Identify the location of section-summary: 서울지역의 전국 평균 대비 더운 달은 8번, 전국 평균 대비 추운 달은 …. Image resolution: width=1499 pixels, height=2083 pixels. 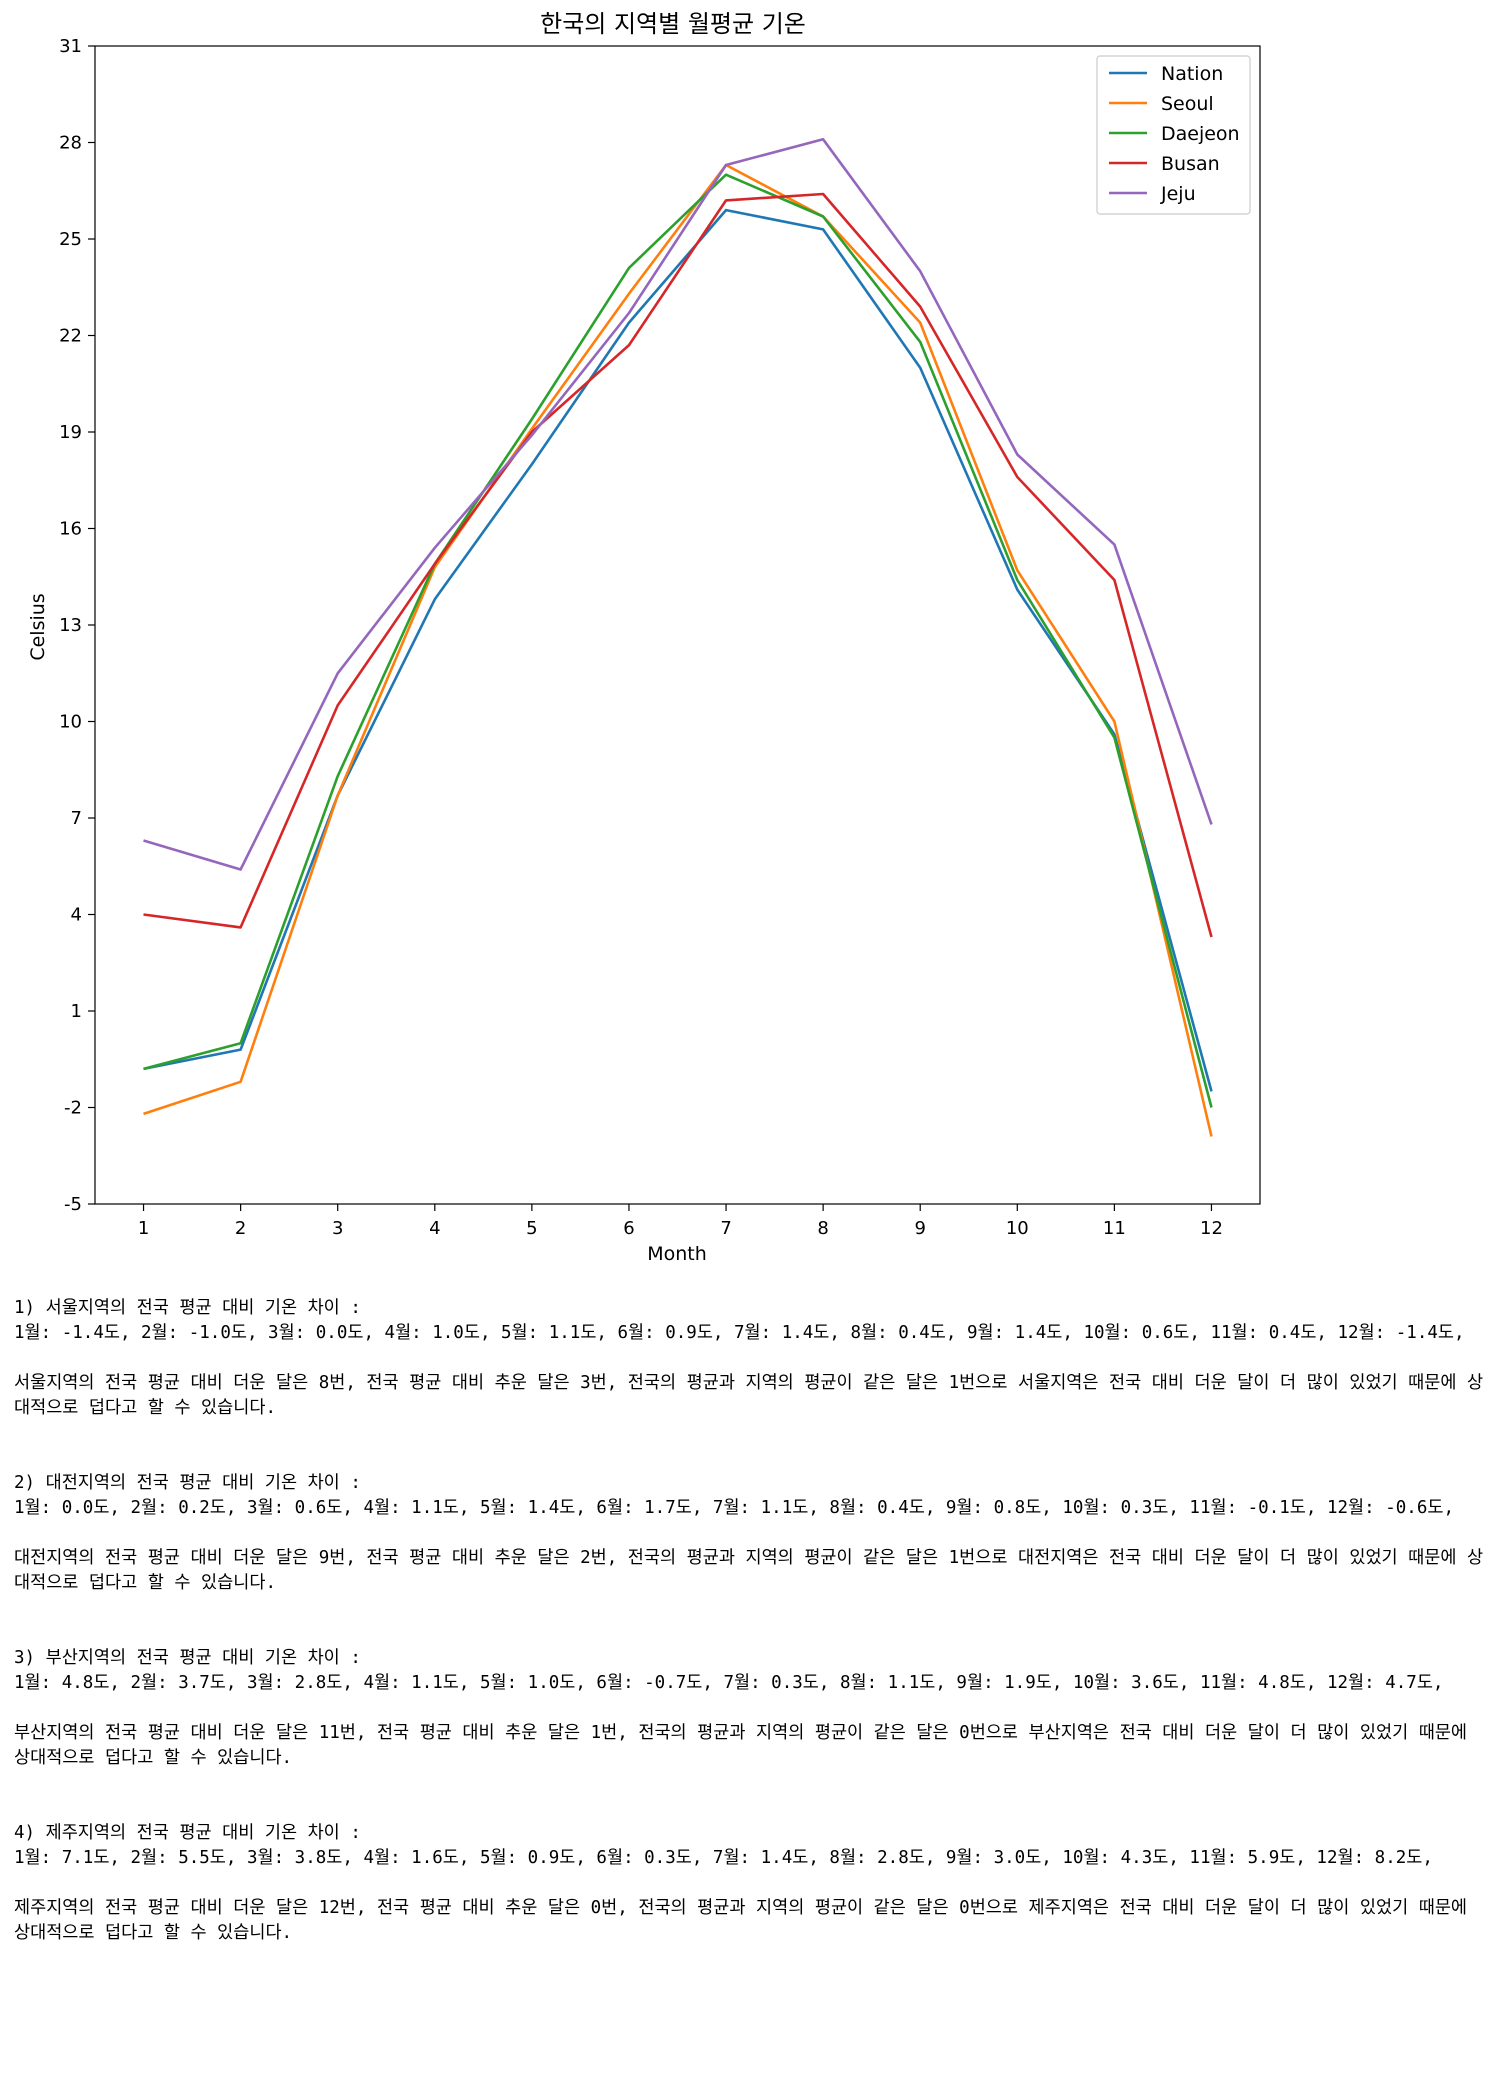
(749, 1395).